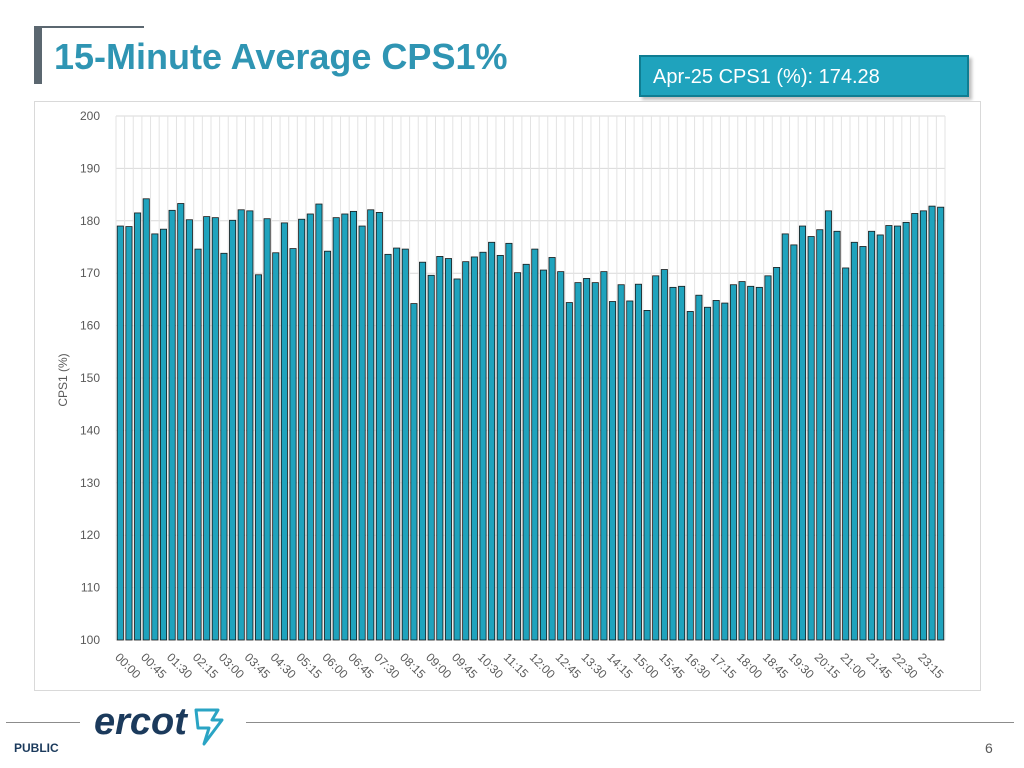  What do you see at coordinates (775, 665) in the screenshot?
I see `x-tick-label: 18:45` at bounding box center [775, 665].